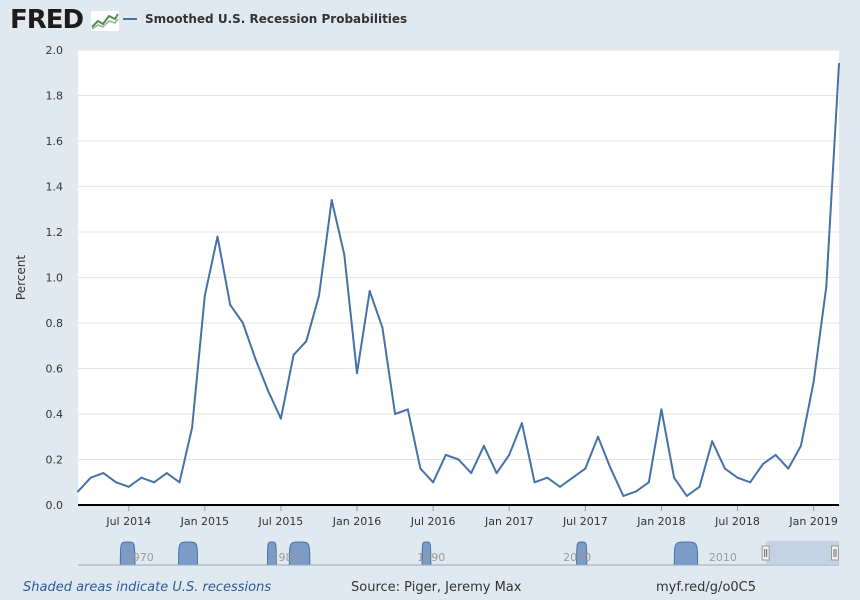 This screenshot has width=860, height=600. What do you see at coordinates (204, 521) in the screenshot?
I see `x-tick-label: Jan 2015` at bounding box center [204, 521].